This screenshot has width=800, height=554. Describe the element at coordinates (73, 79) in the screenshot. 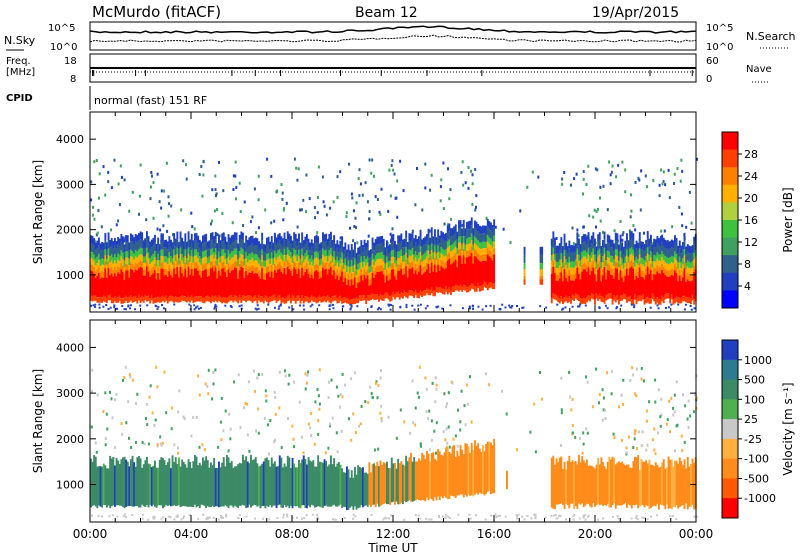

I see `freq-tick-low: 8` at that location.